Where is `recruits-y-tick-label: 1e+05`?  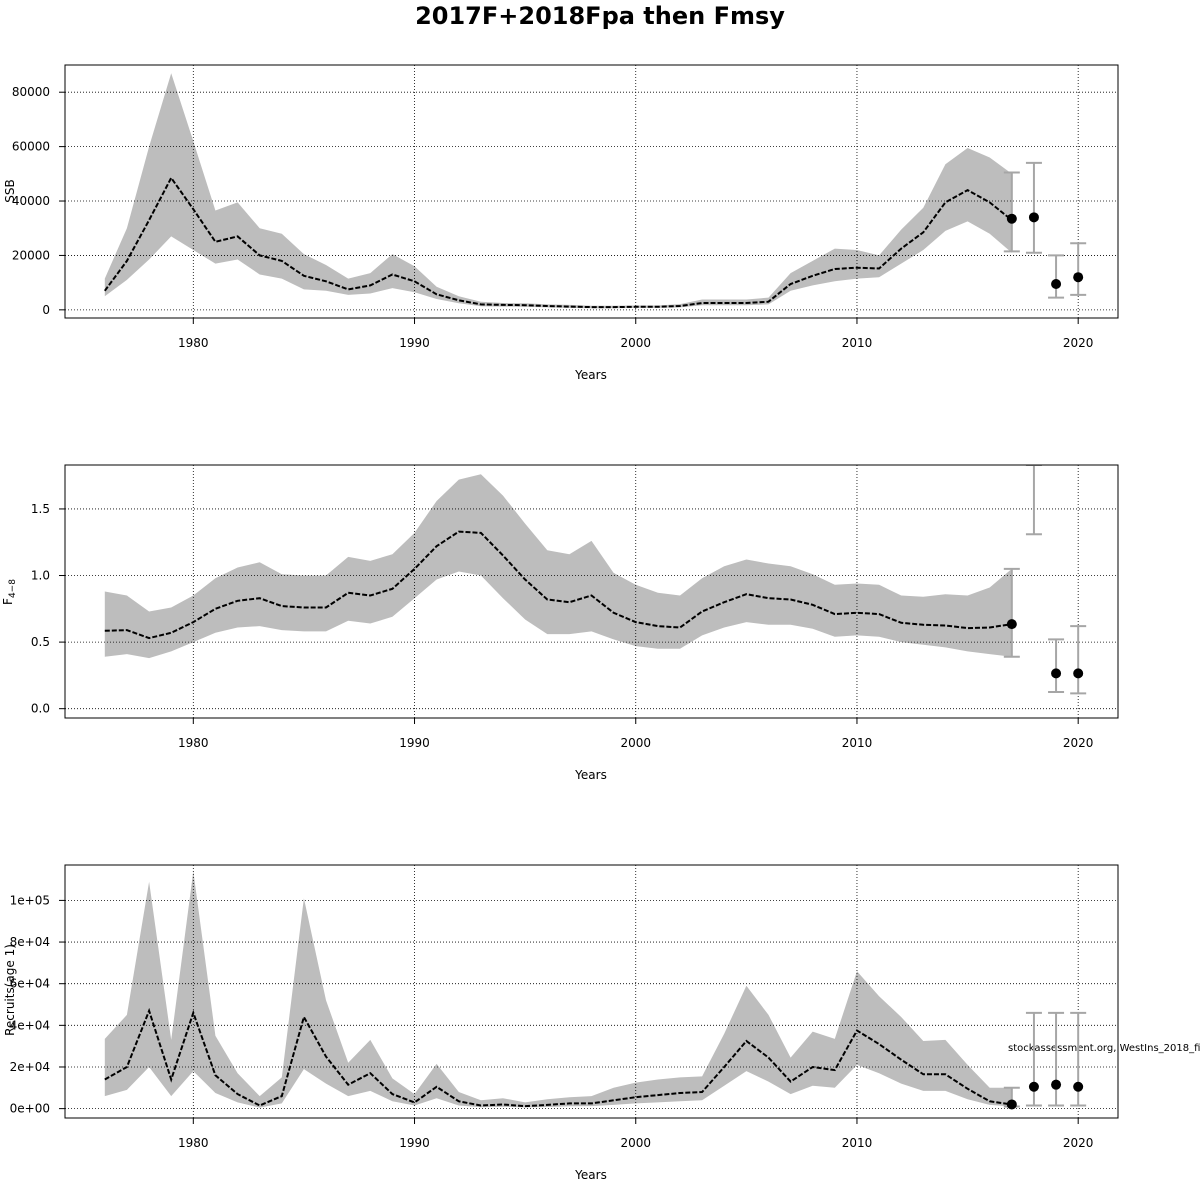
recruits-y-tick-label: 1e+05 is located at coordinates (30, 900).